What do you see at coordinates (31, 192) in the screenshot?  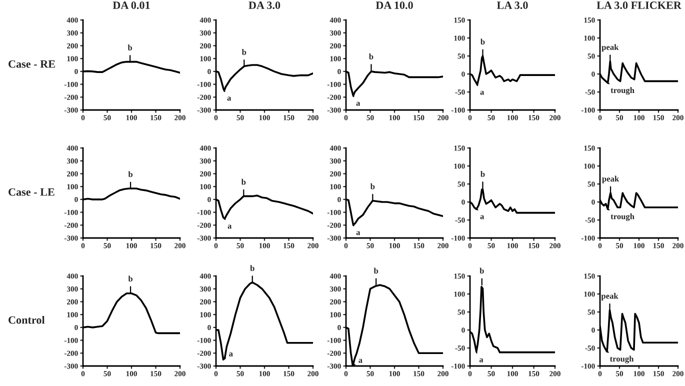 I see `text: Case - LE` at bounding box center [31, 192].